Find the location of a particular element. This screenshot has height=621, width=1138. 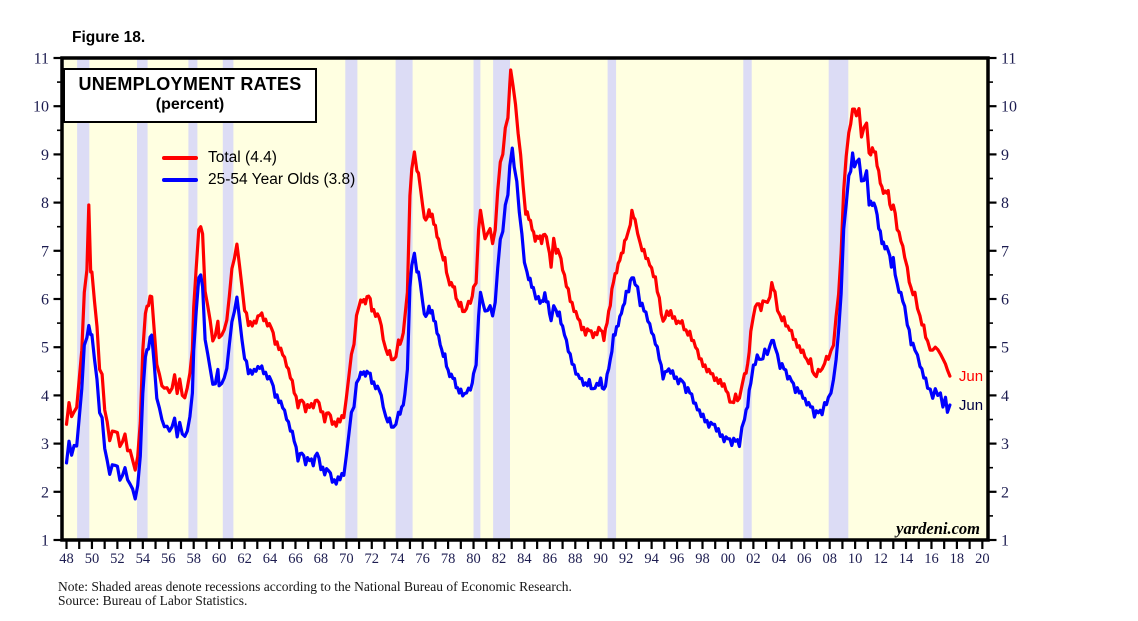

x-axis-label: 00 is located at coordinates (728, 559).